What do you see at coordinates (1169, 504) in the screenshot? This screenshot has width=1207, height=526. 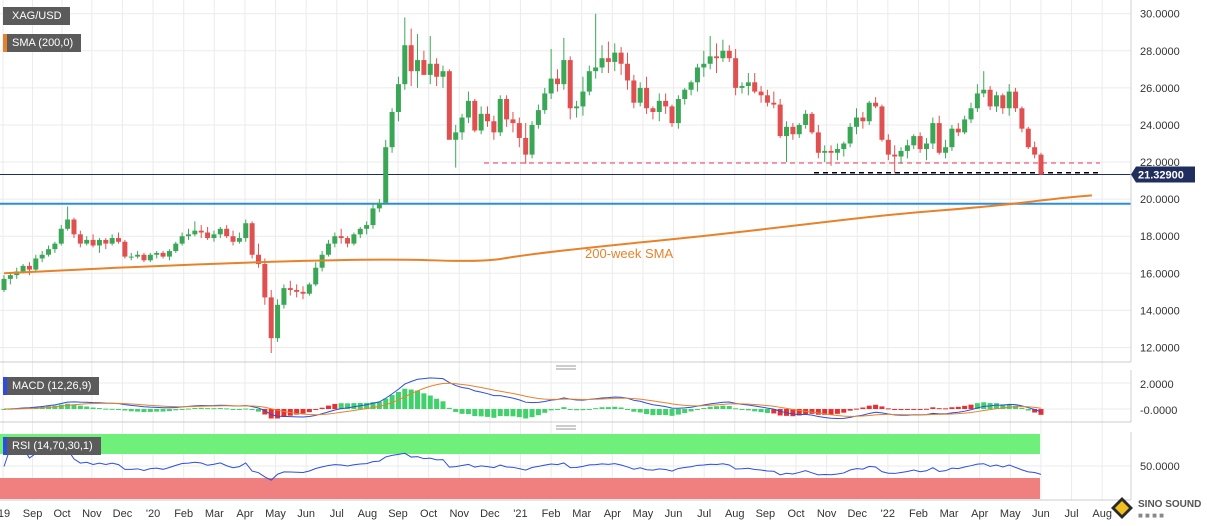 I see `watermark-text: SINO SOUND` at bounding box center [1169, 504].